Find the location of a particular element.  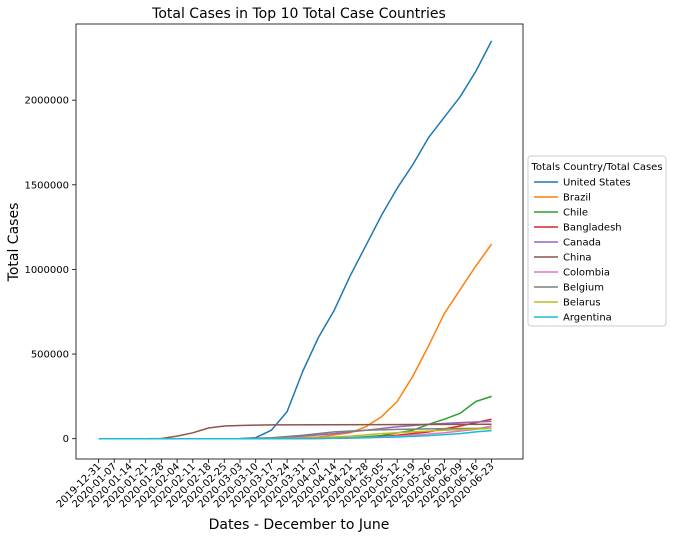

legend-label: Belgium is located at coordinates (583, 288).